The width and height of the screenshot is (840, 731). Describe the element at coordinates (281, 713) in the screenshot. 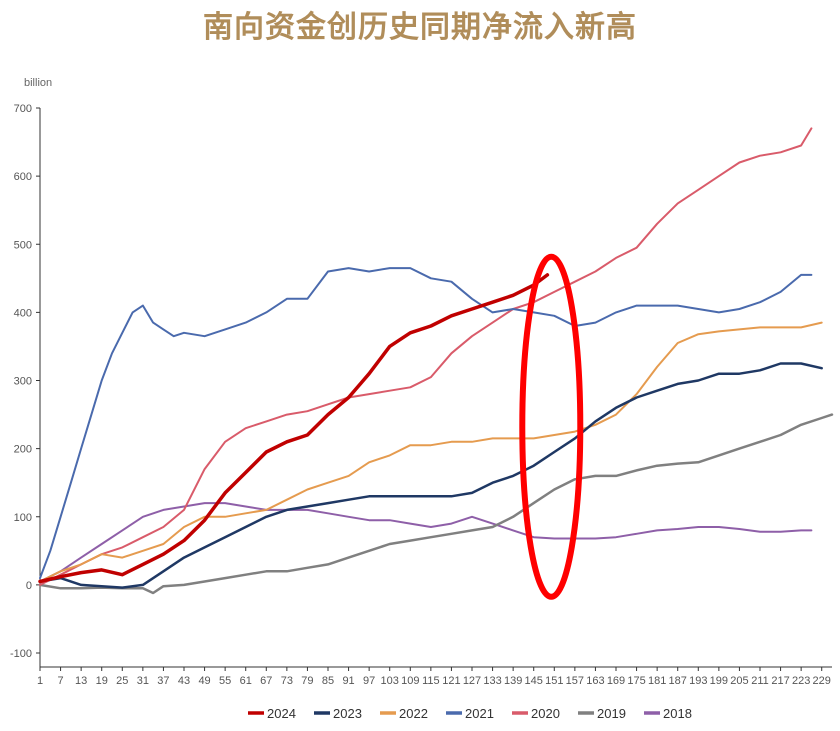

I see `legend-label-2024: 2024` at that location.